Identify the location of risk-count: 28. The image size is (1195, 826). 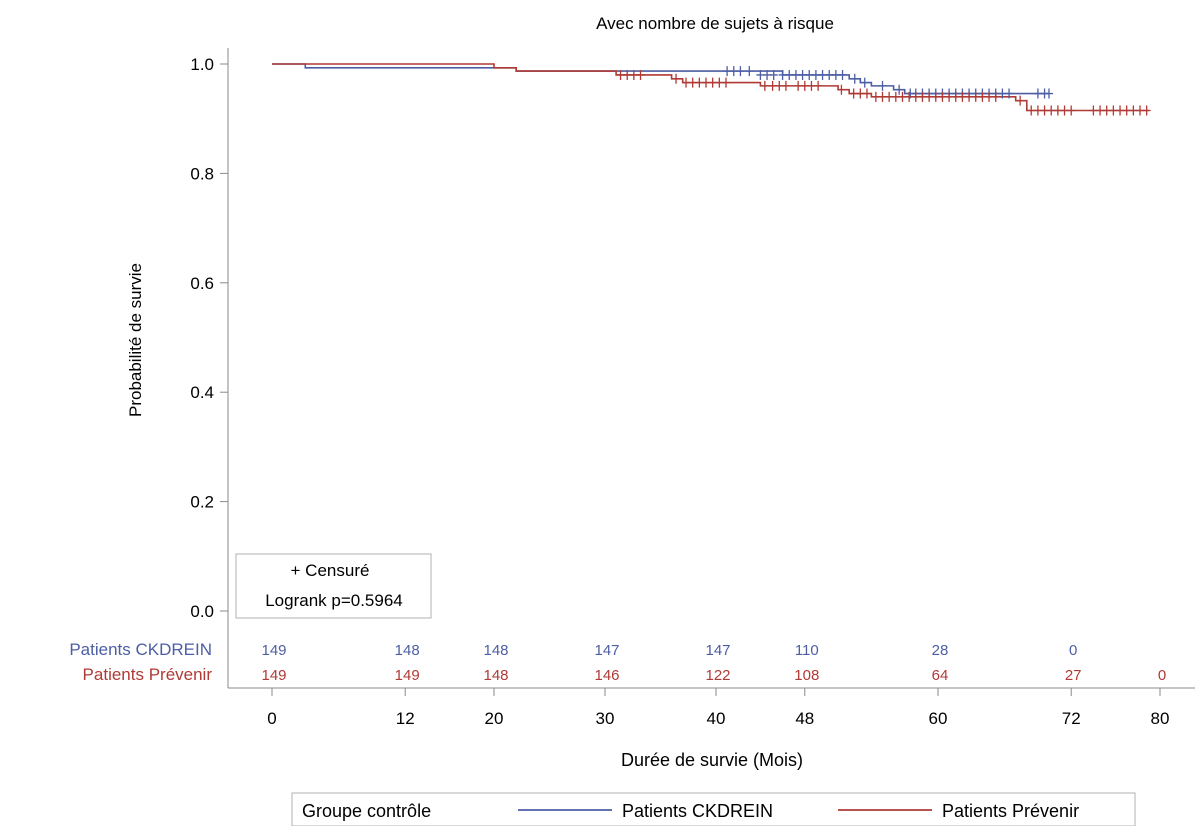
(940, 650).